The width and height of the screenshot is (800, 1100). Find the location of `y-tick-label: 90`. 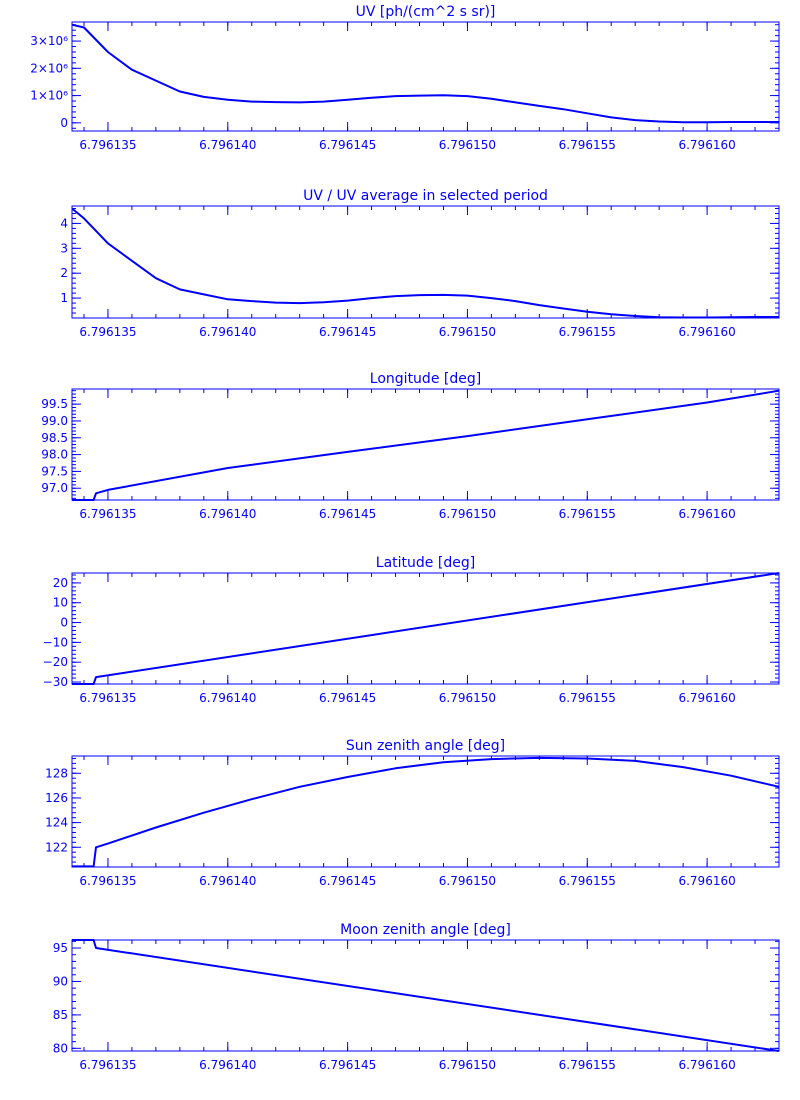

y-tick-label: 90 is located at coordinates (60, 981).